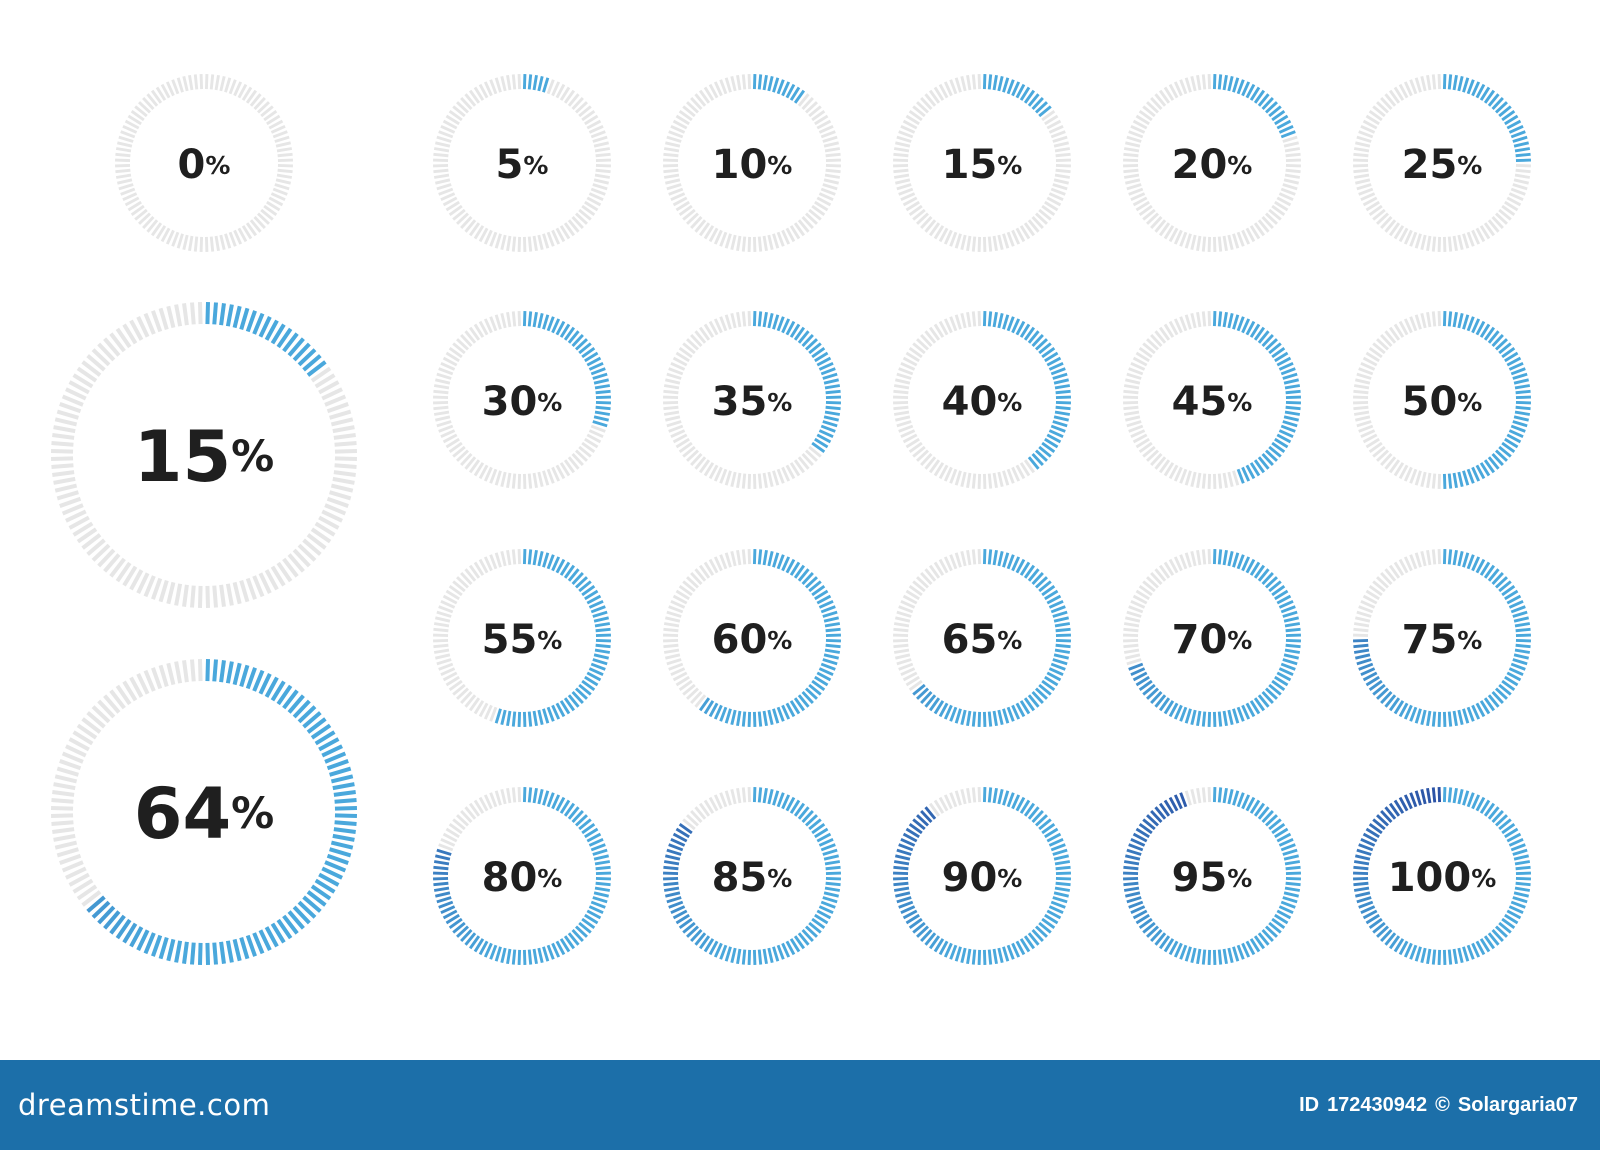 This screenshot has height=1150, width=1600. I want to click on gauge-number: 95, so click(1200, 878).